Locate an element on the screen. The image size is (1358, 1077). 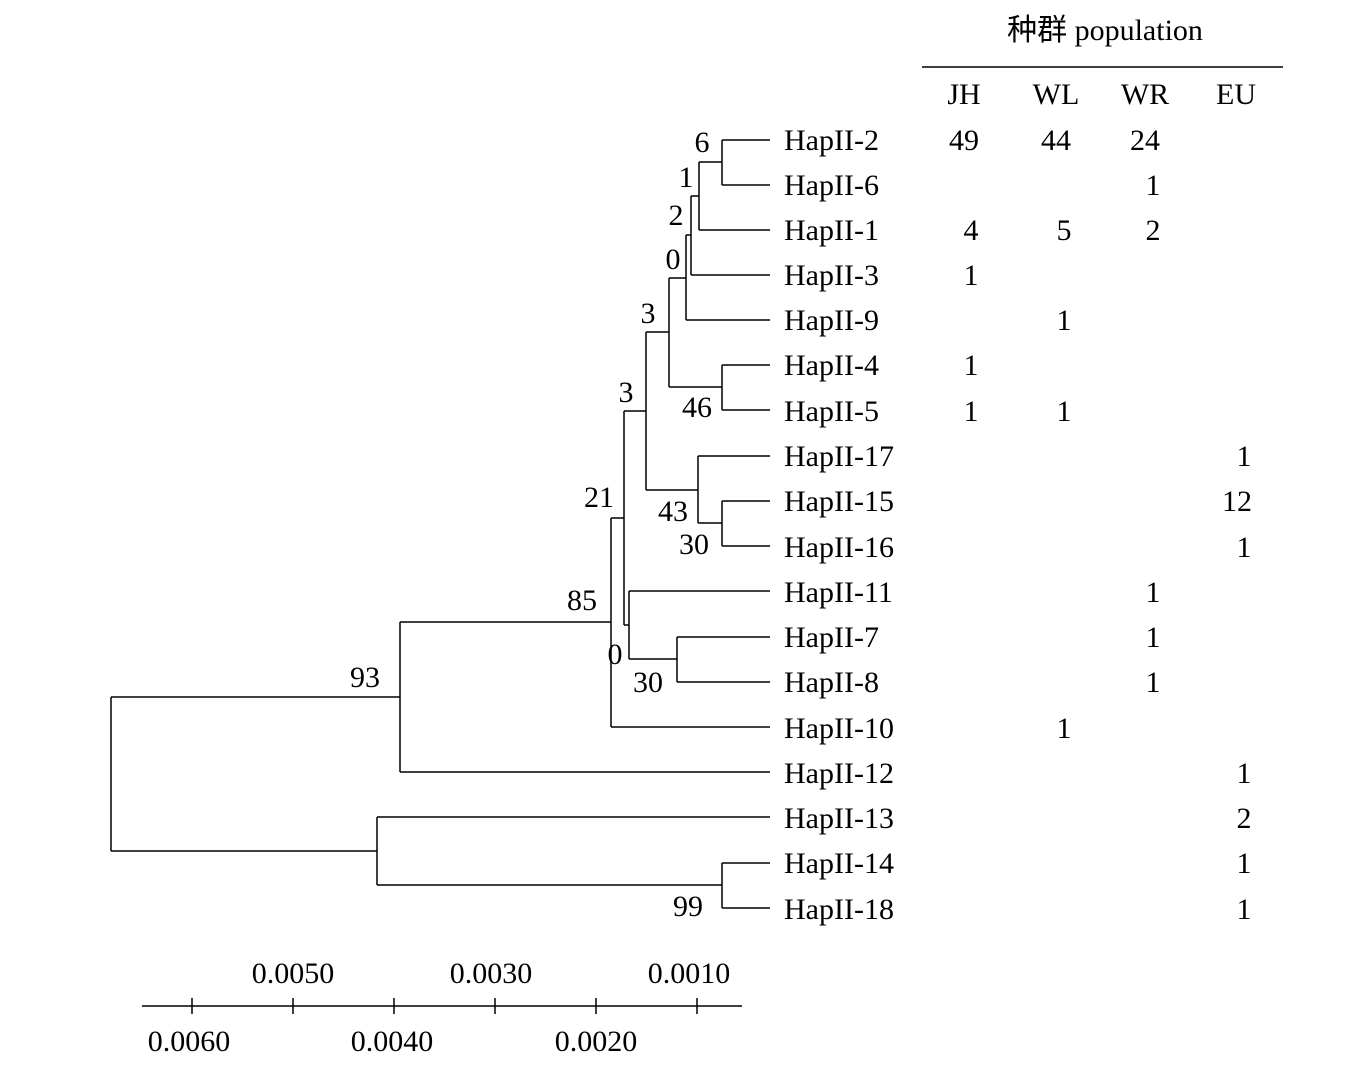
count-wr: 24 is located at coordinates (1145, 140).